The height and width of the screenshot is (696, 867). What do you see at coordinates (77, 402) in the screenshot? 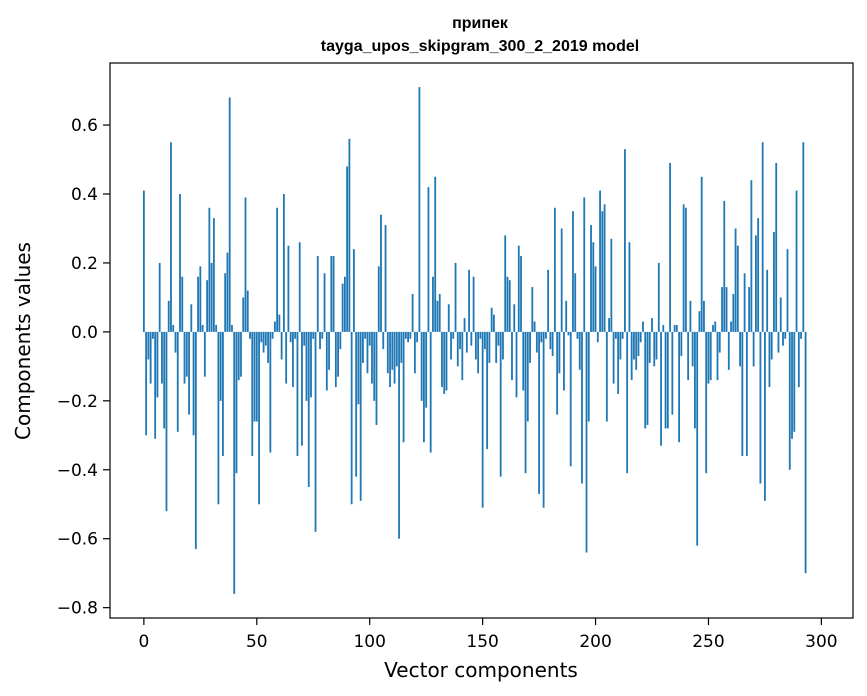
I see `y-tick-label: −0.2` at bounding box center [77, 402].